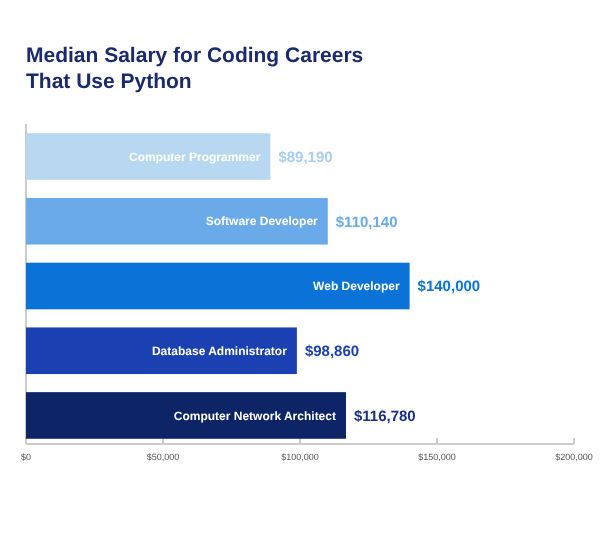  What do you see at coordinates (195, 69) in the screenshot?
I see `chart-title: Median Salary for Coding Careers That Use Python` at bounding box center [195, 69].